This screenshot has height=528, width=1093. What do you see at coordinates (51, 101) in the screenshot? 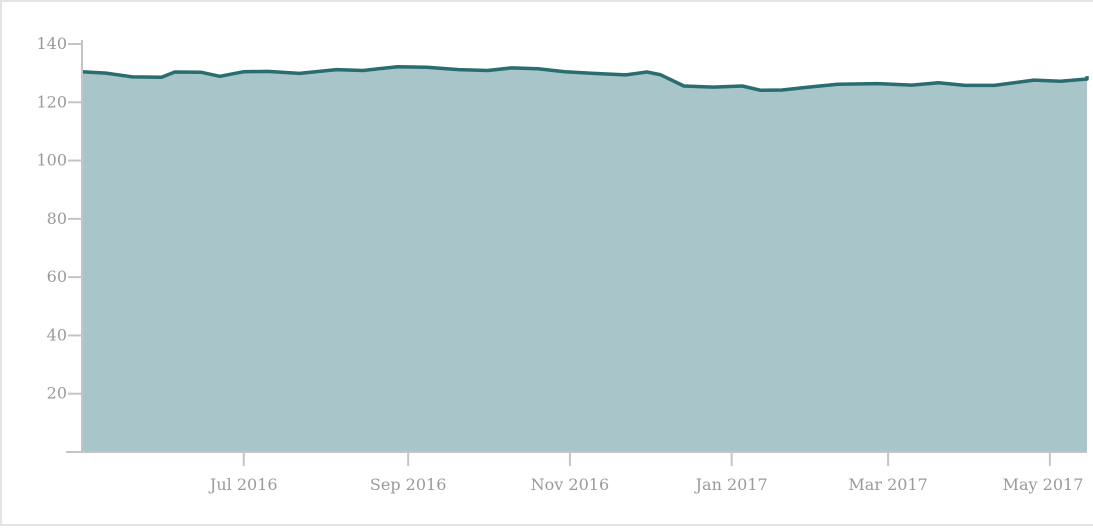
I see `y-tick-label: 120` at bounding box center [51, 101].